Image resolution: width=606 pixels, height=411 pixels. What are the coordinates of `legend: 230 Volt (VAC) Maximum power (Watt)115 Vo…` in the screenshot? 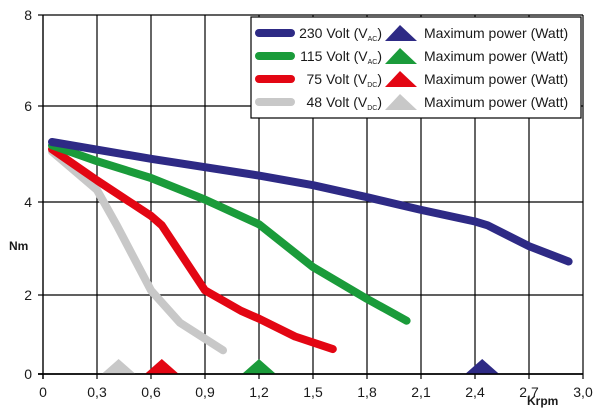 It's located at (416, 67).